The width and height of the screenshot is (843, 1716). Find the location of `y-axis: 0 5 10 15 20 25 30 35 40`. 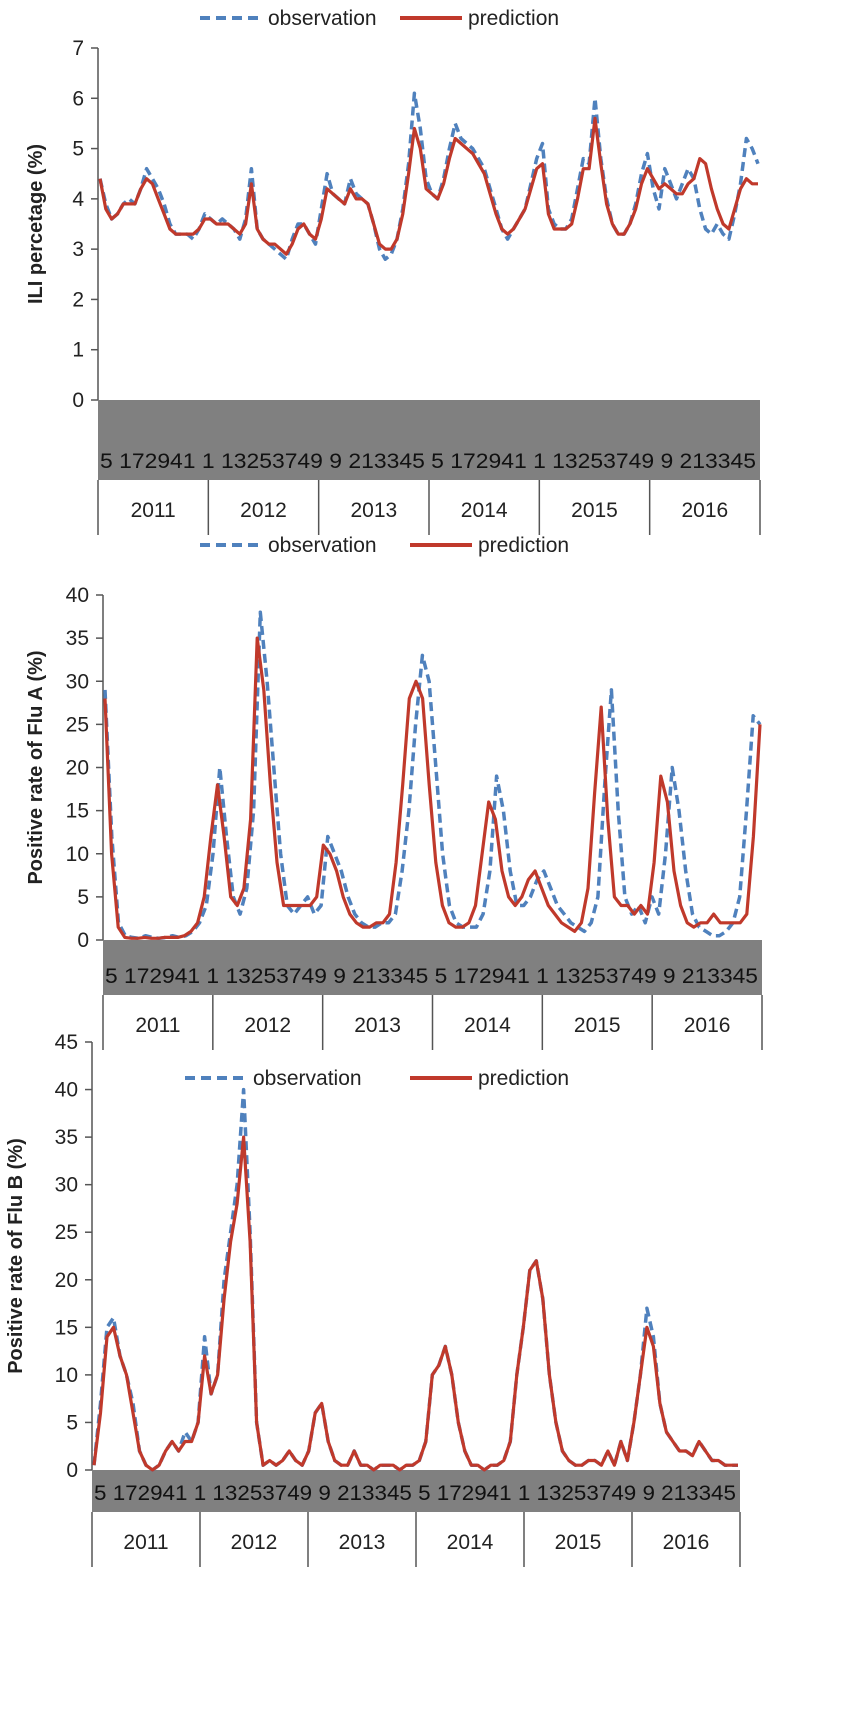

y-axis: 0 5 10 15 20 25 30 35 40 is located at coordinates (85, 768).